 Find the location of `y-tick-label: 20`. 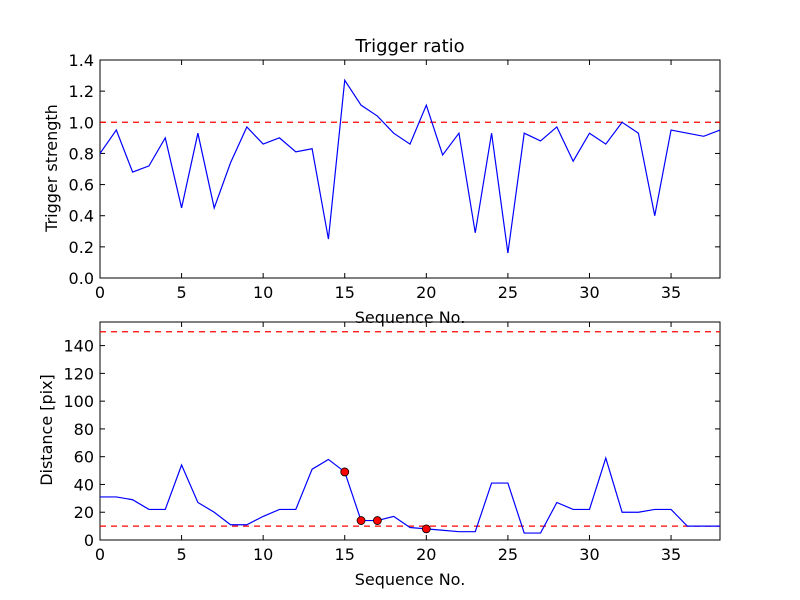

y-tick-label: 20 is located at coordinates (84, 512).